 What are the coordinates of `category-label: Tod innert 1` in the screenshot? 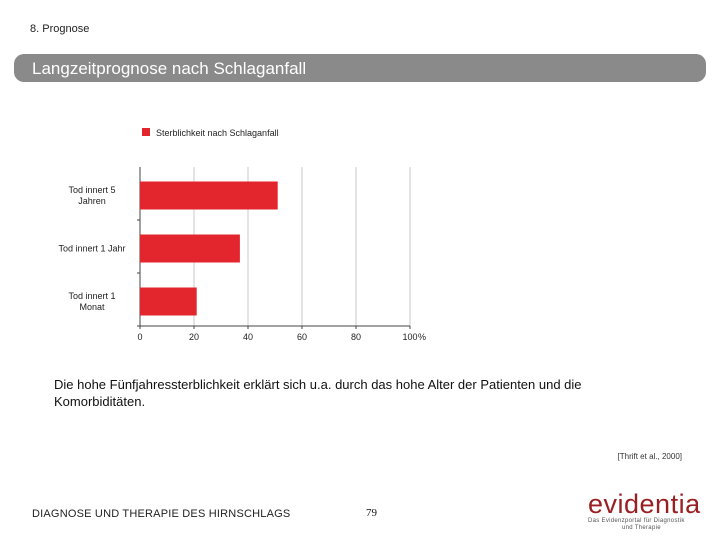 It's located at (91, 296).